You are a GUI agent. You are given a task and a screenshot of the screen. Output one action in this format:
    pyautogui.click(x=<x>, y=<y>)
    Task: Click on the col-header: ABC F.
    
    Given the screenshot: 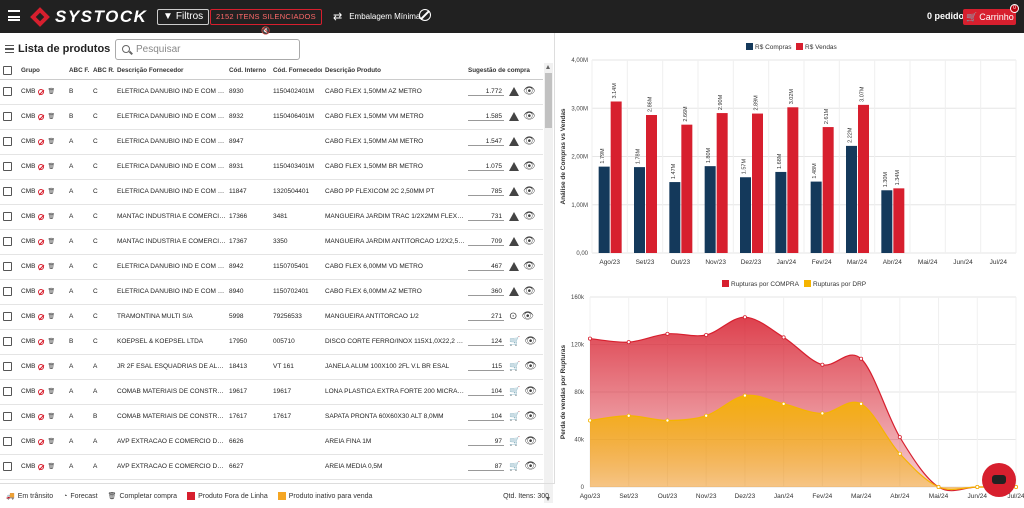 What is the action you would take?
    pyautogui.click(x=78, y=71)
    